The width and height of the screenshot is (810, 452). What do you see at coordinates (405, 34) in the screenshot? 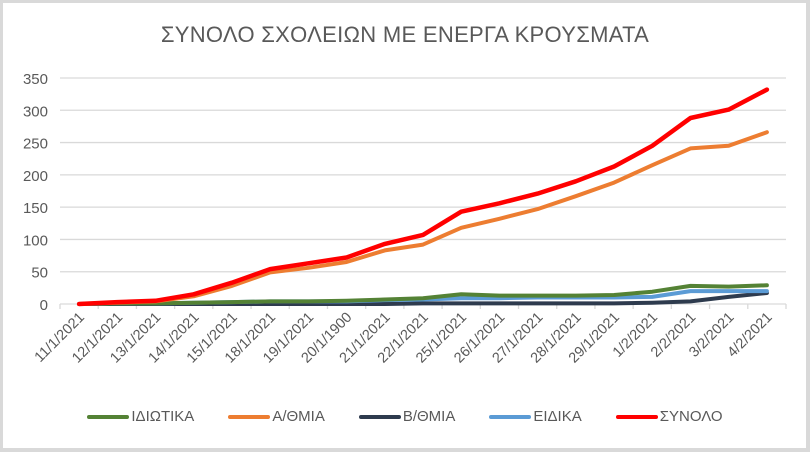
I see `chart-title: ΣΥΝΟΛΟ ΣΧΟΛΕΙΩΝ ΜΕ ΕΝΕΡΓΑ ΚΡΟΥΣΜΑΤΑ` at bounding box center [405, 34].